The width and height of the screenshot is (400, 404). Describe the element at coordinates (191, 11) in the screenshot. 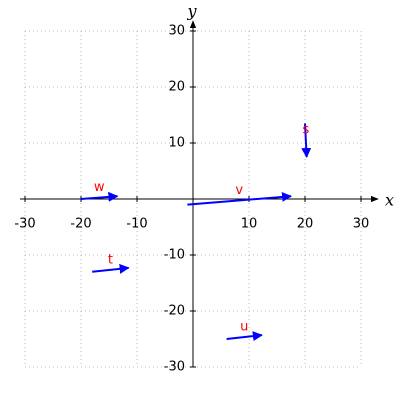

I see `y-axis-label: y` at that location.